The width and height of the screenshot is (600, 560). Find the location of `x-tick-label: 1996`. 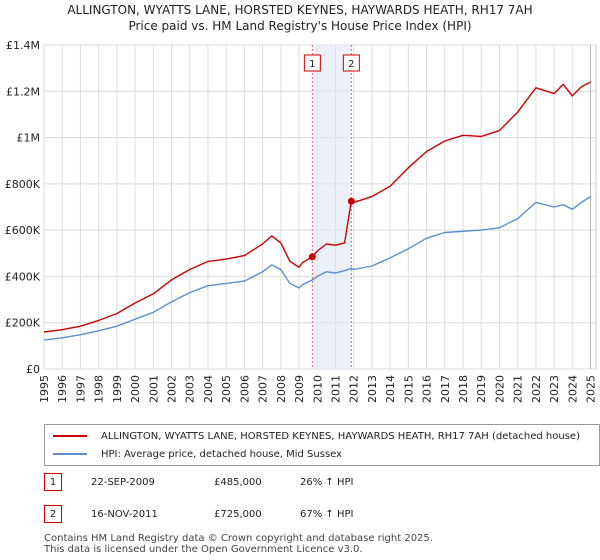

x-tick-label: 1996 is located at coordinates (62, 389).